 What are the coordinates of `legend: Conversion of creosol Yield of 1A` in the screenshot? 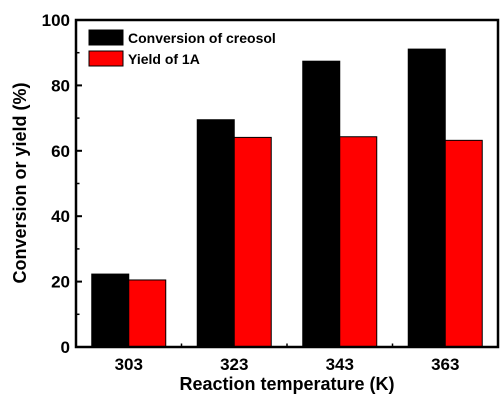 It's located at (182, 48).